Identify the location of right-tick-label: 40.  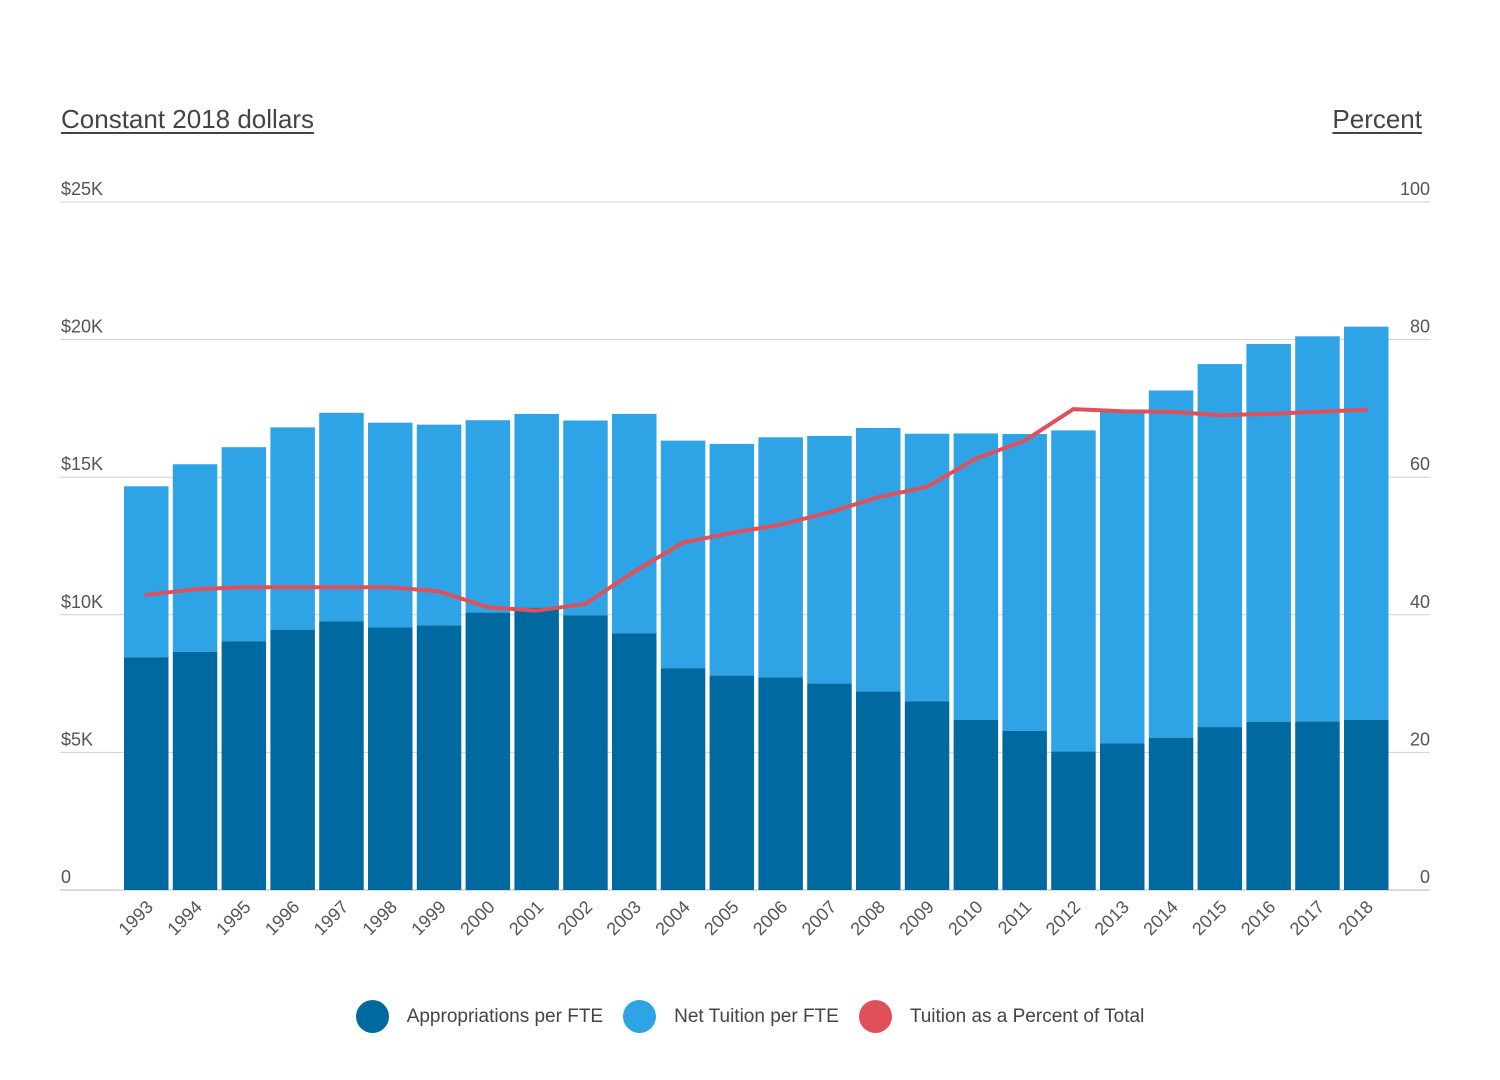
(1420, 602).